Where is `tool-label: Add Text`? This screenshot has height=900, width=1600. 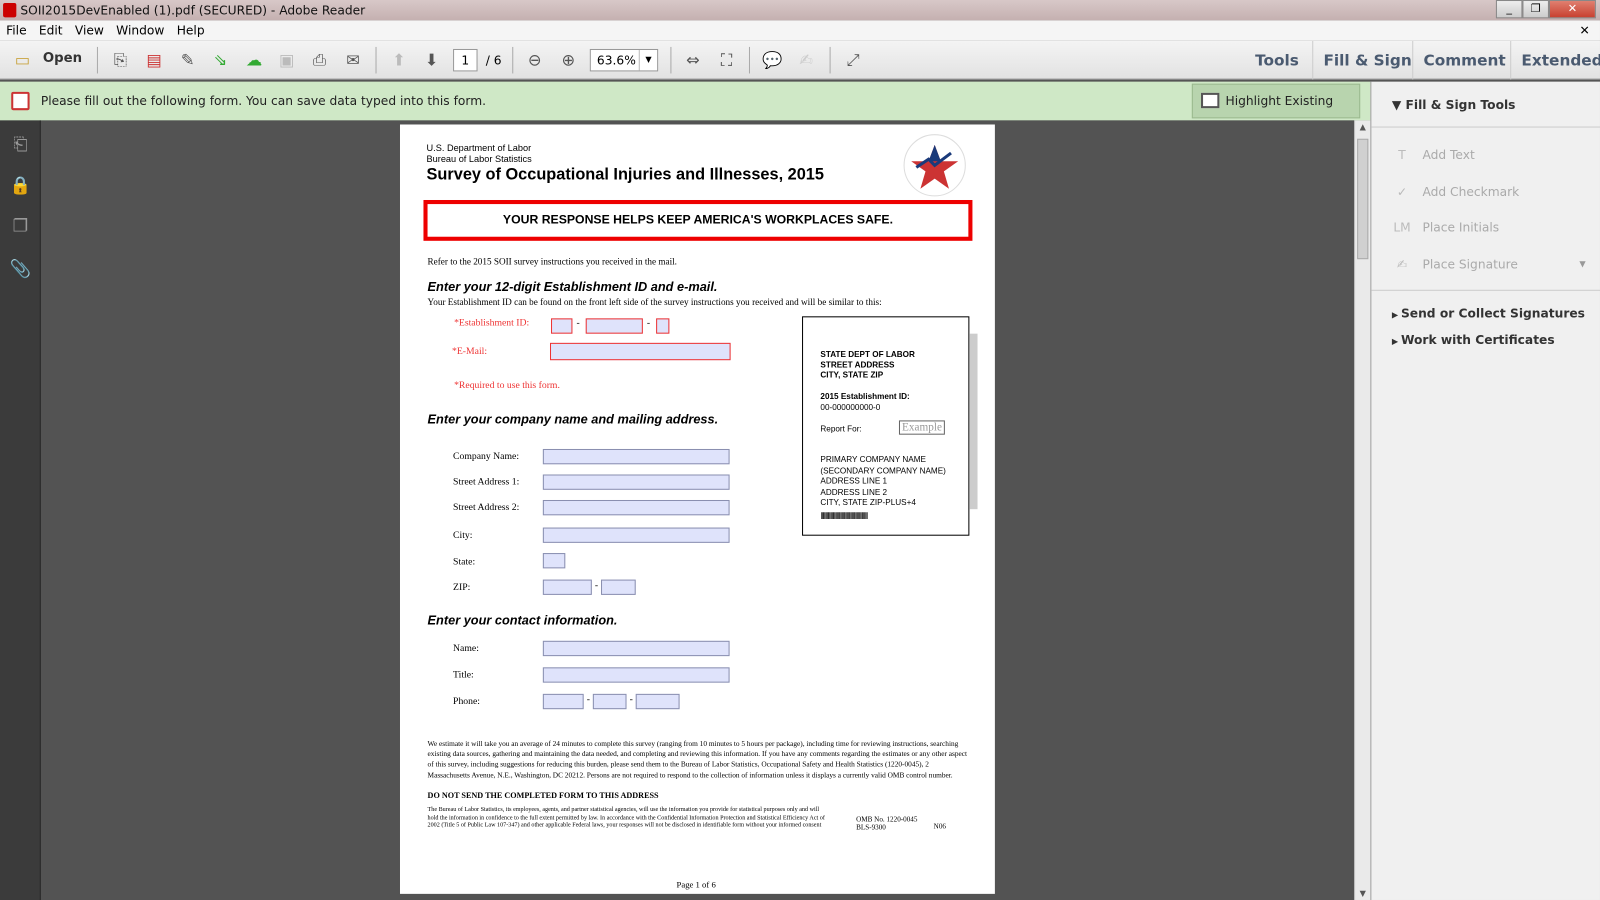 tool-label: Add Text is located at coordinates (1448, 155).